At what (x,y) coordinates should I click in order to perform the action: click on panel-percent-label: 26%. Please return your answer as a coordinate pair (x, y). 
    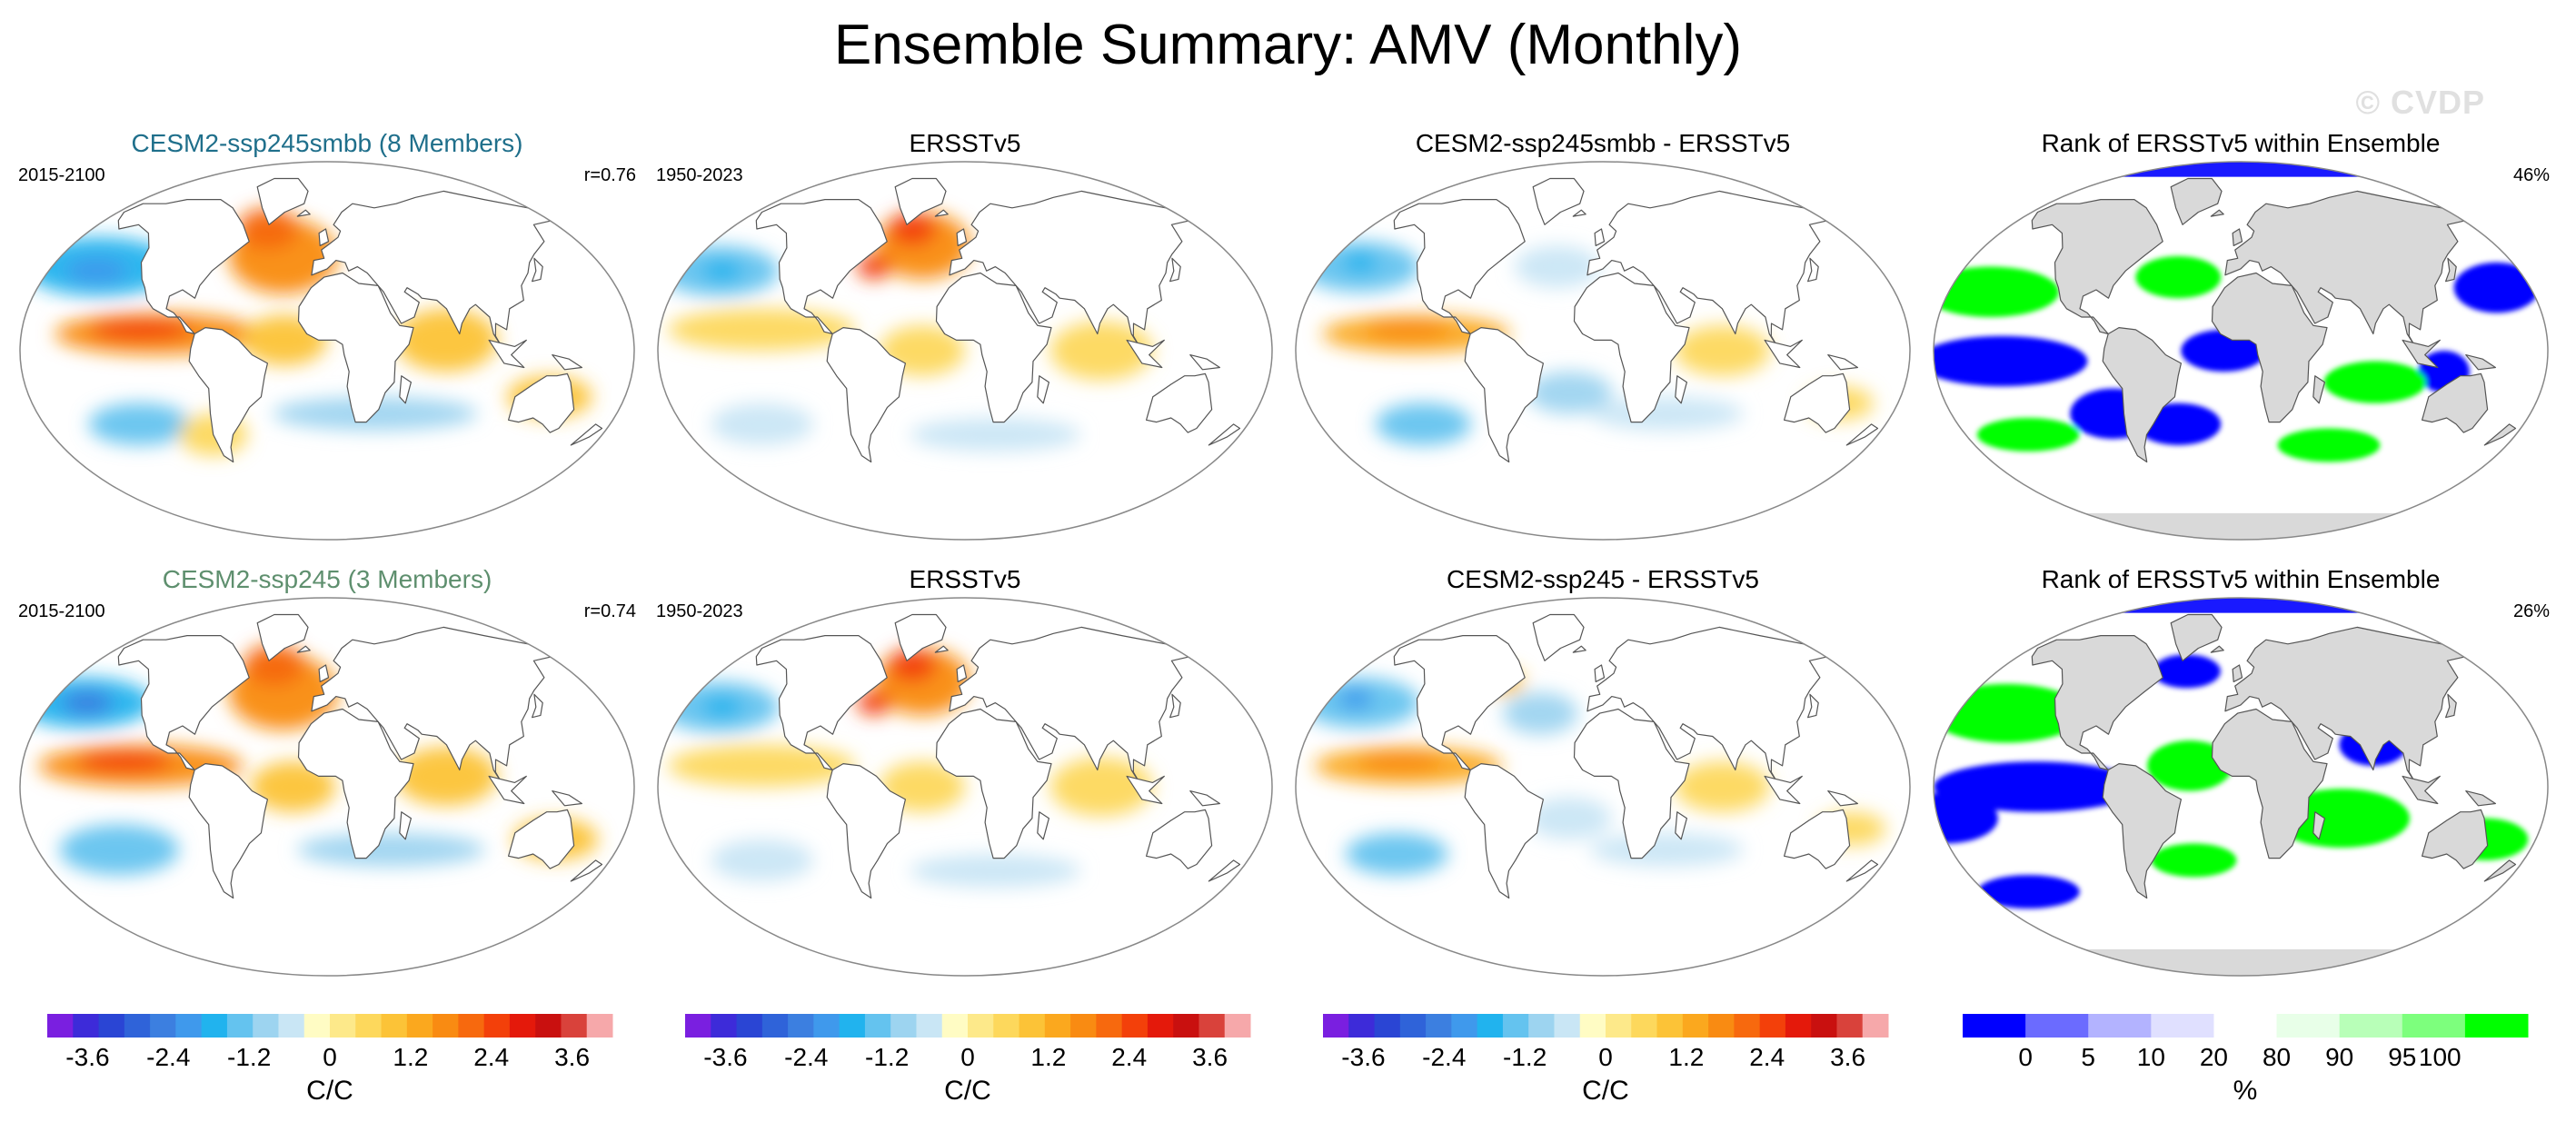
    Looking at the image, I should click on (2531, 611).